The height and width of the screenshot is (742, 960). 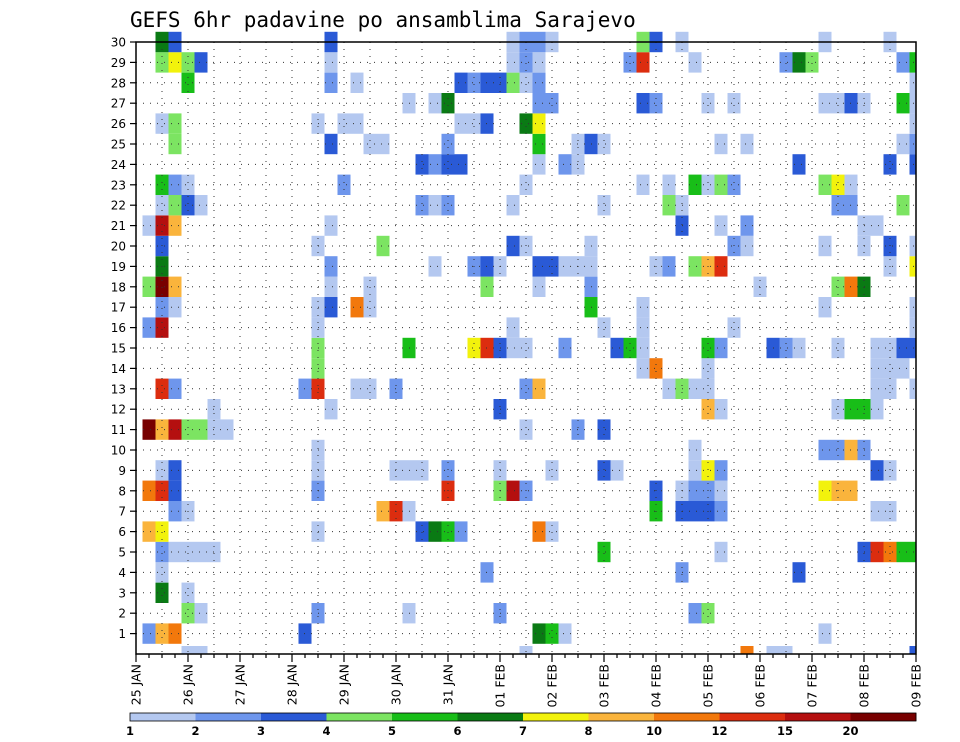 What do you see at coordinates (118, 165) in the screenshot?
I see `y-tick-label: 24` at bounding box center [118, 165].